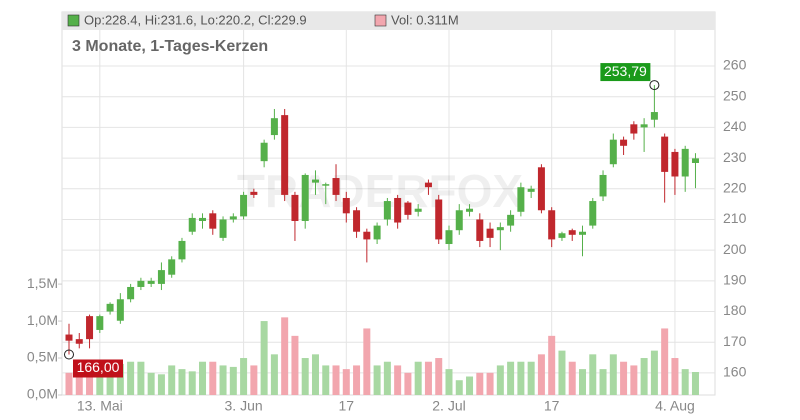 Image resolution: width=800 pixels, height=420 pixels. What do you see at coordinates (448, 406) in the screenshot?
I see `x-tick-label: 2. Jul` at bounding box center [448, 406].